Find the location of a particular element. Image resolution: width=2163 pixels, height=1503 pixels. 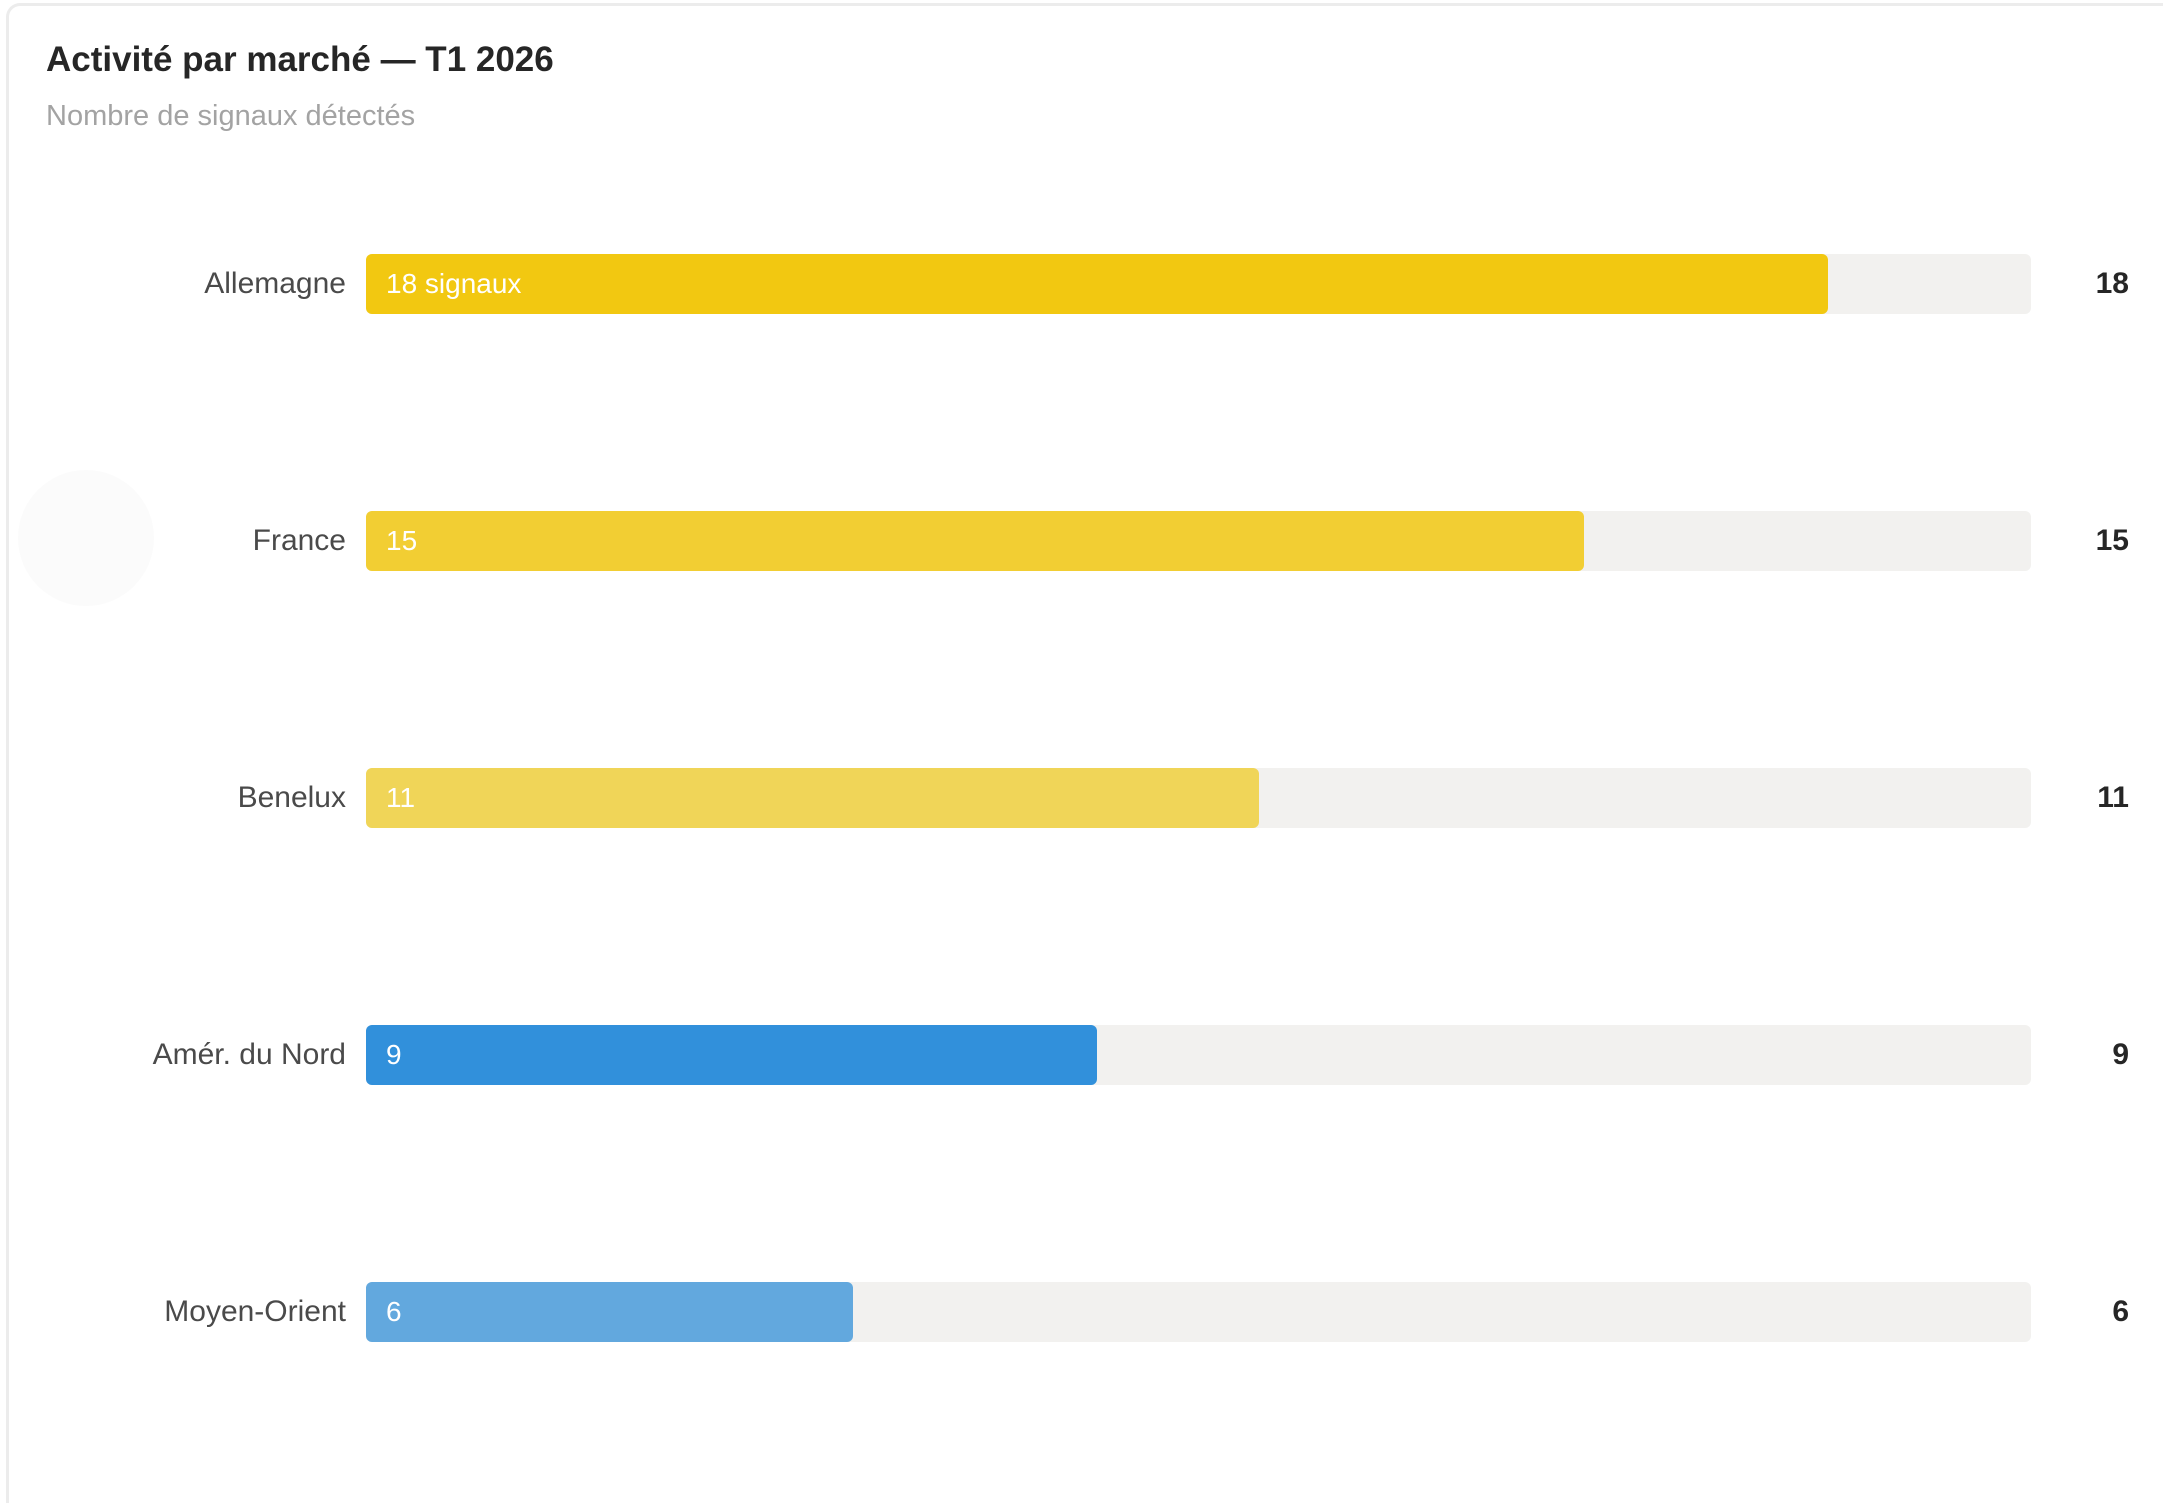

bar-track: 15 is located at coordinates (1198, 541).